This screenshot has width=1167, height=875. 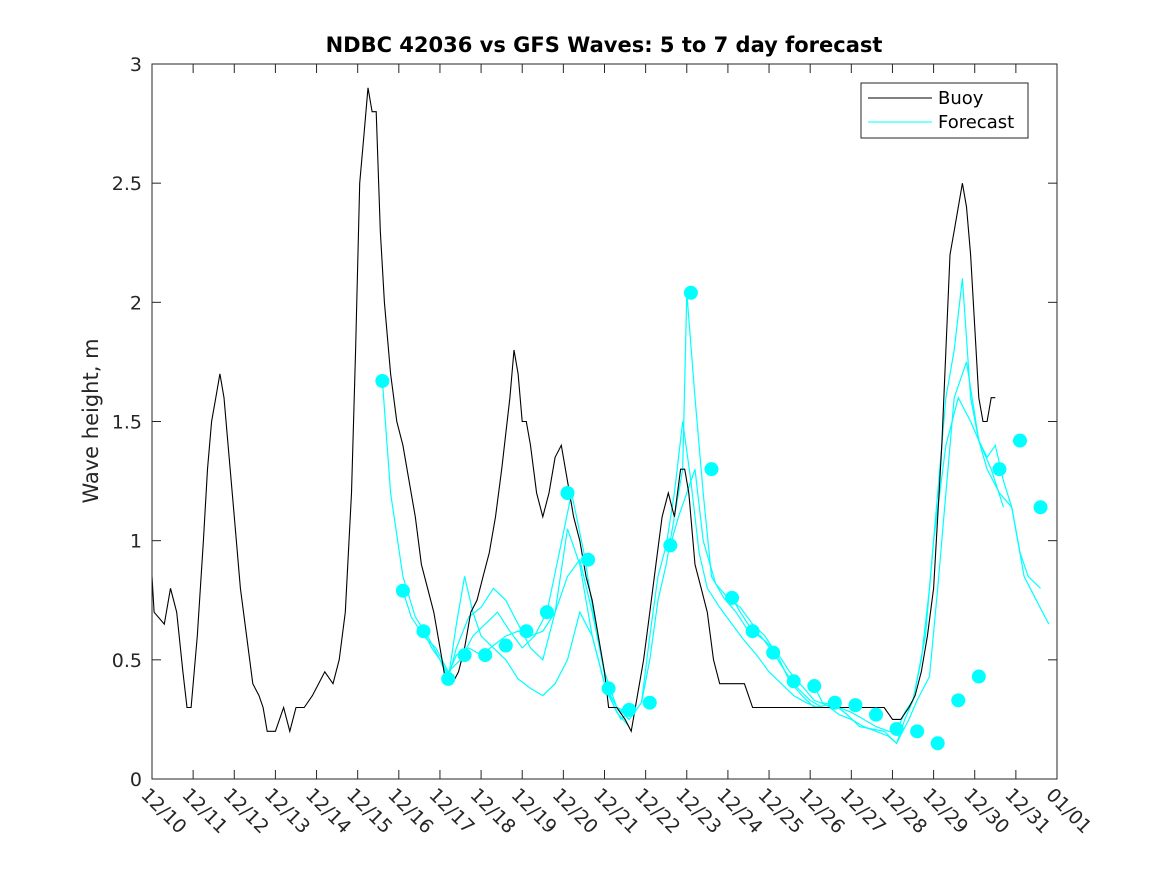 What do you see at coordinates (136, 303) in the screenshot?
I see `y-tick-label: 2` at bounding box center [136, 303].